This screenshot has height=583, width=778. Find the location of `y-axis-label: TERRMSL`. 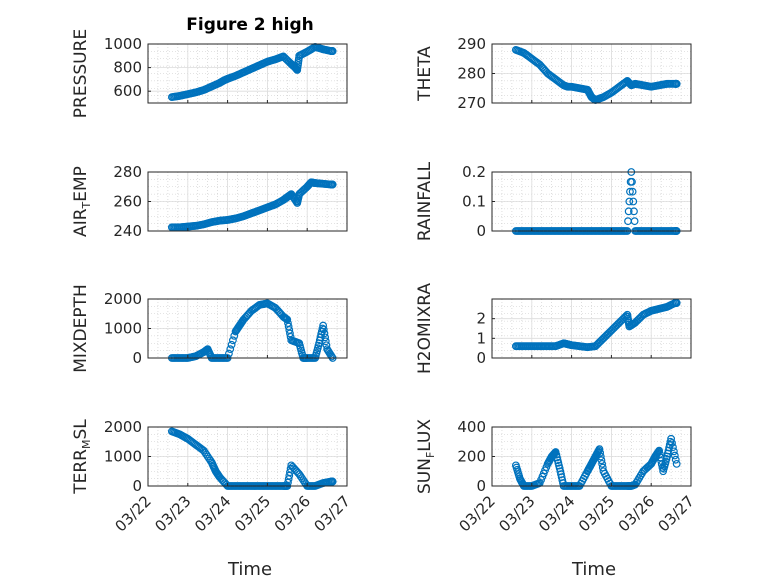

y-axis-label: TERRMSL is located at coordinates (82, 457).